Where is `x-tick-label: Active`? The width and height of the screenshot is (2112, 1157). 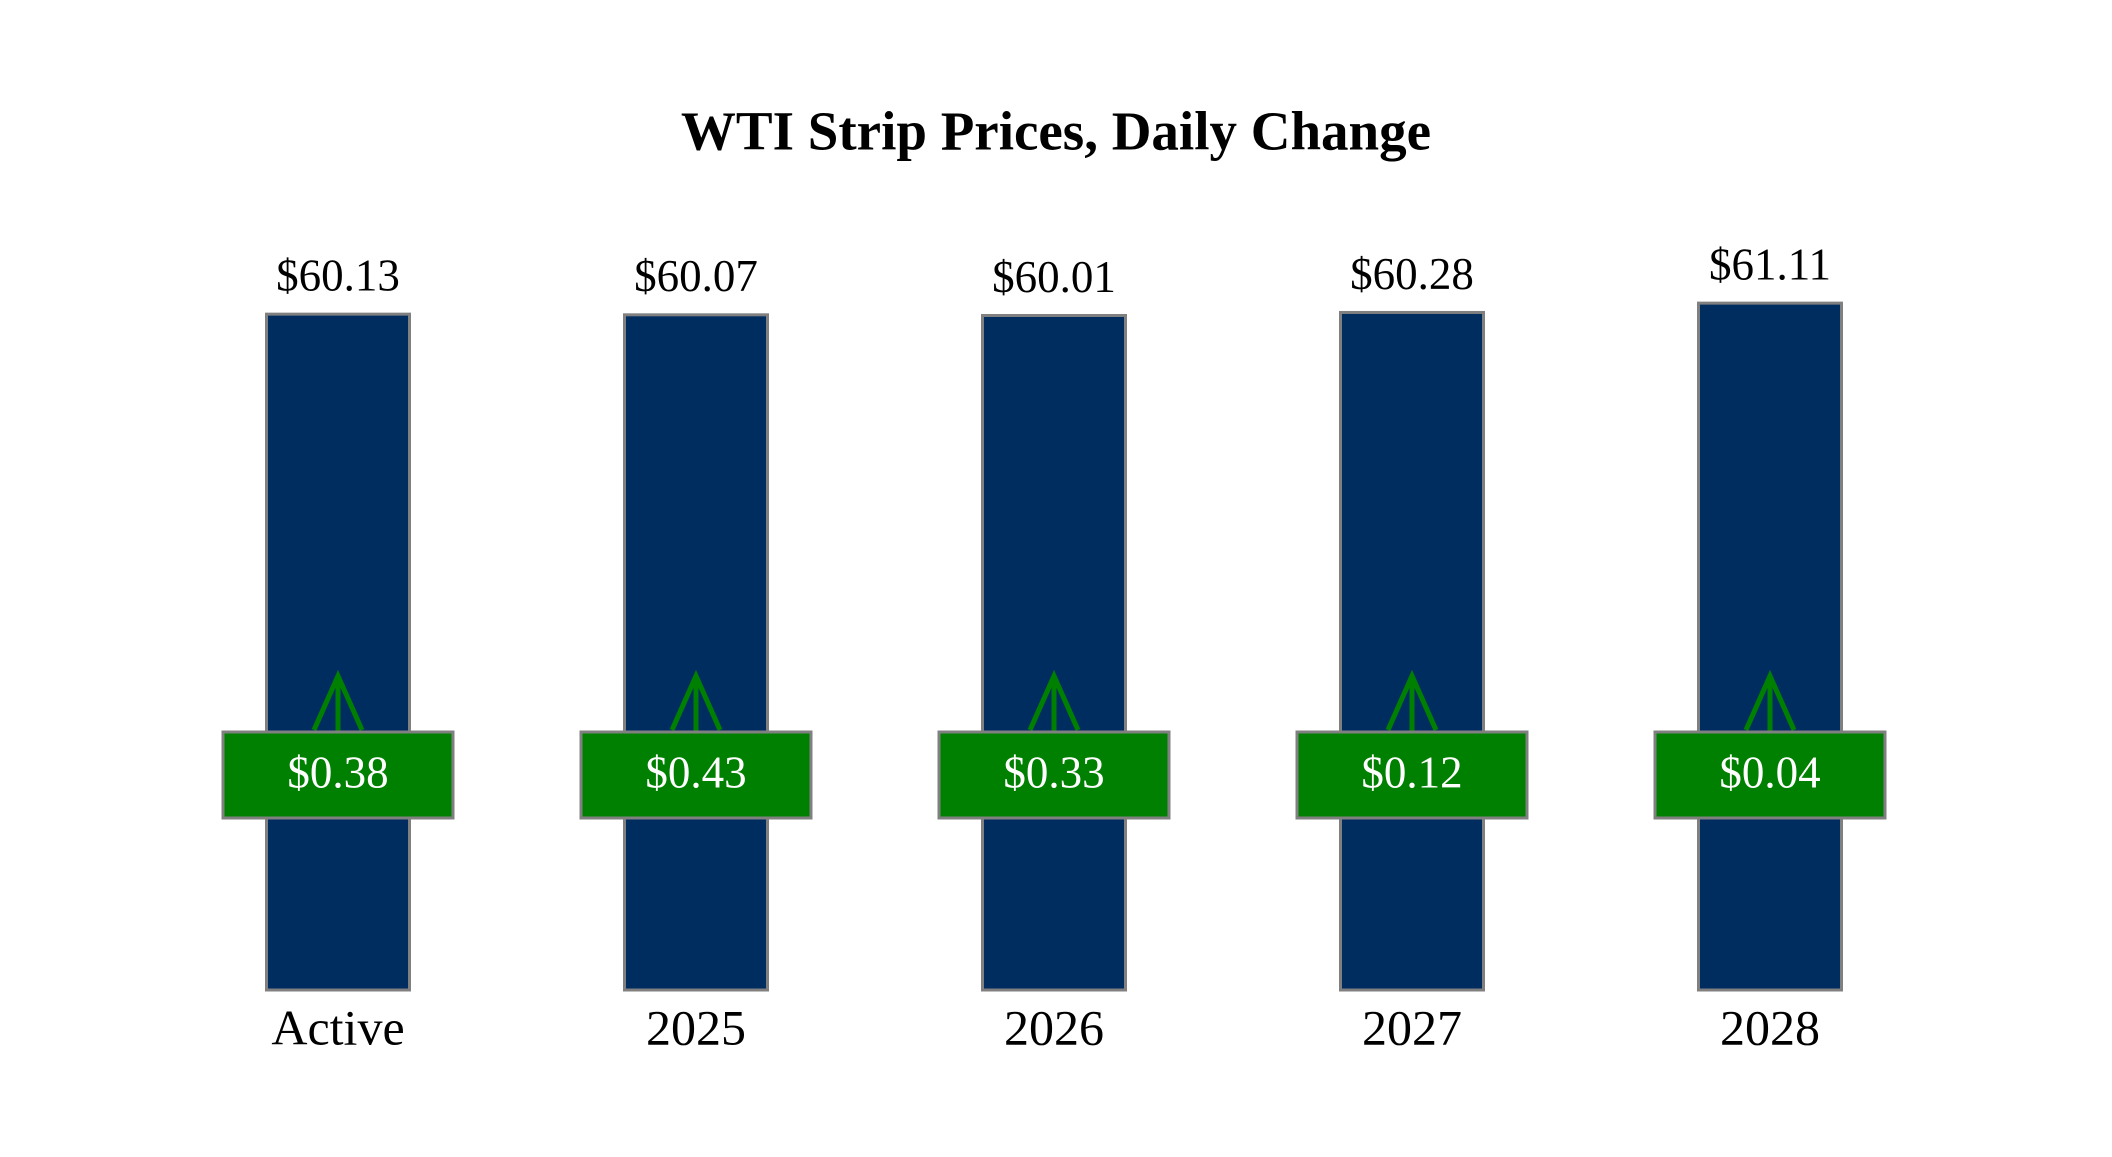
x-tick-label: Active is located at coordinates (337, 1027).